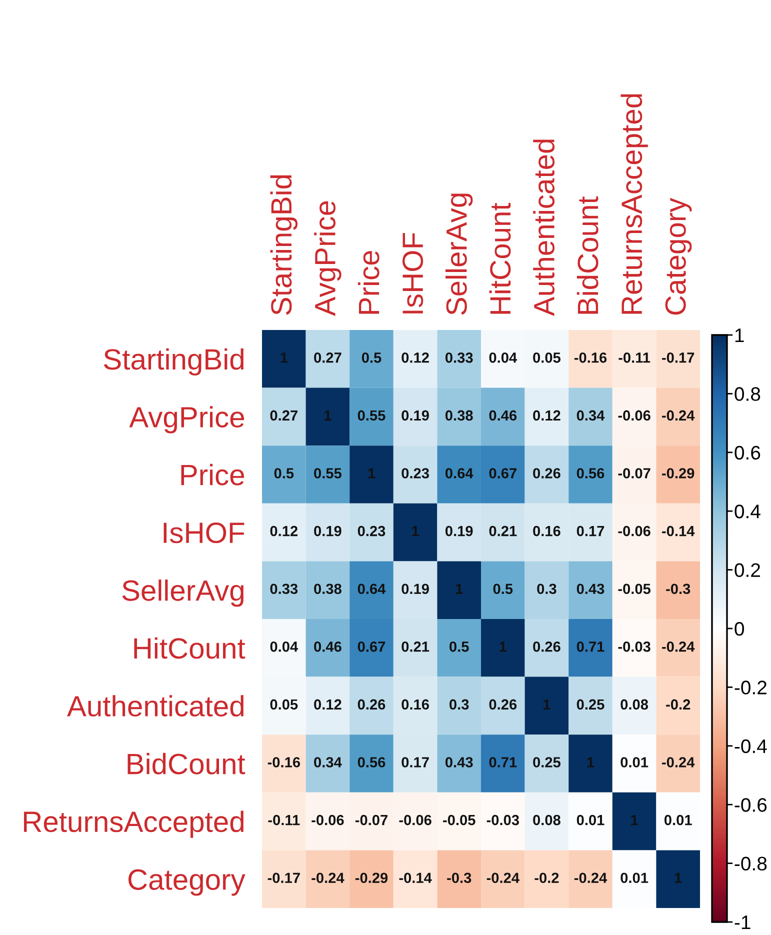 The height and width of the screenshot is (935, 771). I want to click on x-tick-label: Category, so click(678, 256).